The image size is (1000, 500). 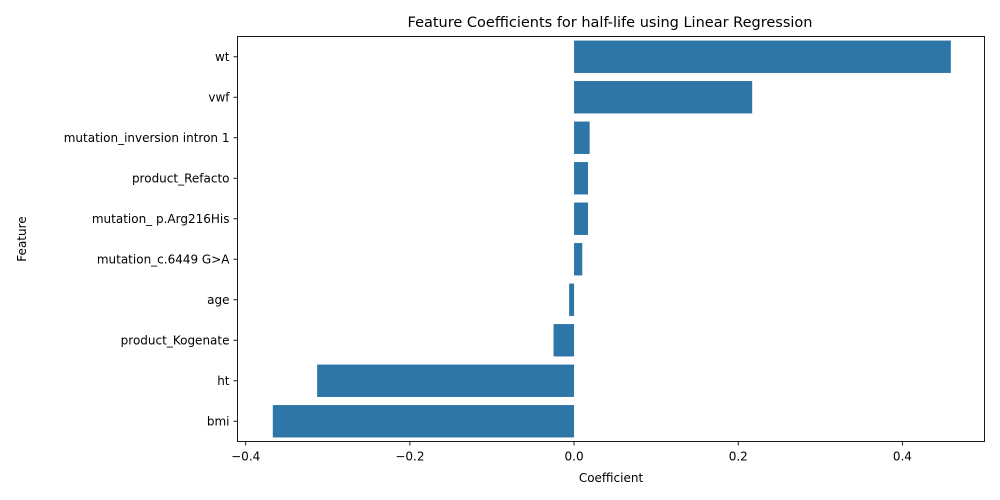 What do you see at coordinates (738, 457) in the screenshot?
I see `x-tick-label: 0.2` at bounding box center [738, 457].